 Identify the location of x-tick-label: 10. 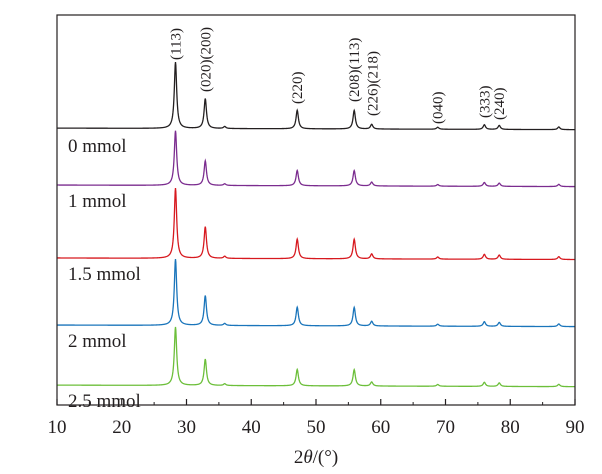
(57, 427).